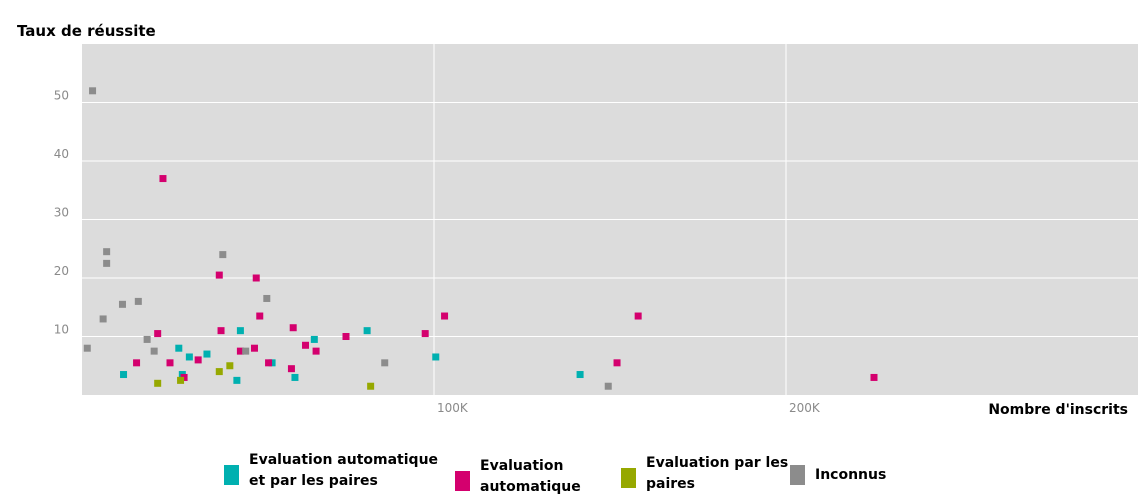 Image resolution: width=1141 pixels, height=501 pixels. What do you see at coordinates (61, 271) in the screenshot?
I see `y-tick-label: 20` at bounding box center [61, 271].